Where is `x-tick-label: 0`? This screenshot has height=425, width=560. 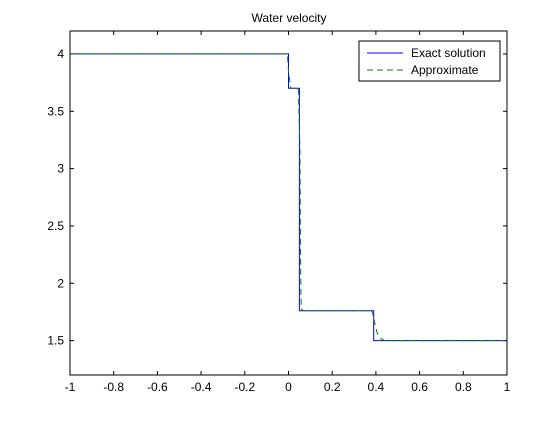 x-tick-label: 0 is located at coordinates (288, 387).